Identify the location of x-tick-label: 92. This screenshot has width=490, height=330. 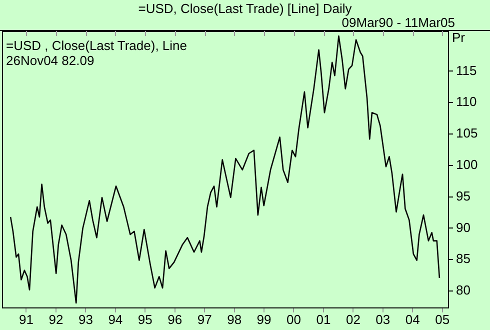
(56, 319).